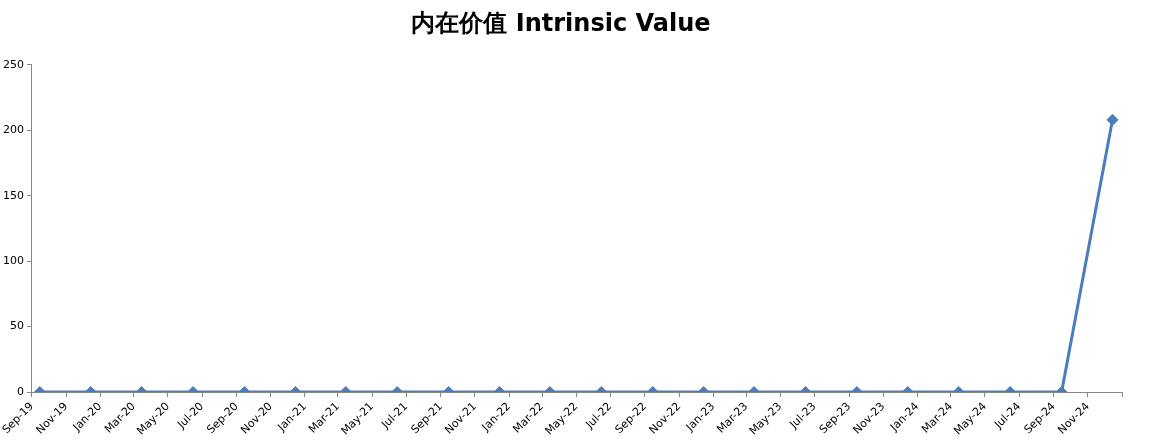  I want to click on y-tick-label: 150, so click(13, 195).